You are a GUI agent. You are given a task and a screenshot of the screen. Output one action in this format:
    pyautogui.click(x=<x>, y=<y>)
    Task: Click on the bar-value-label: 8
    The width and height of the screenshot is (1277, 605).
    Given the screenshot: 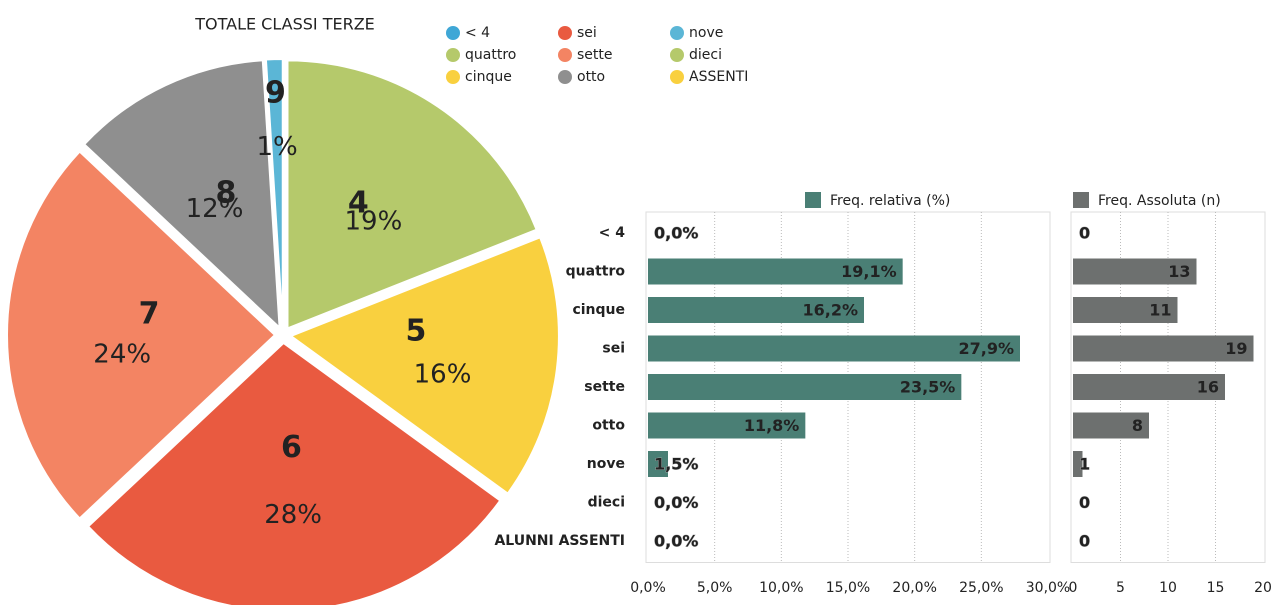 What is the action you would take?
    pyautogui.click(x=1137, y=425)
    